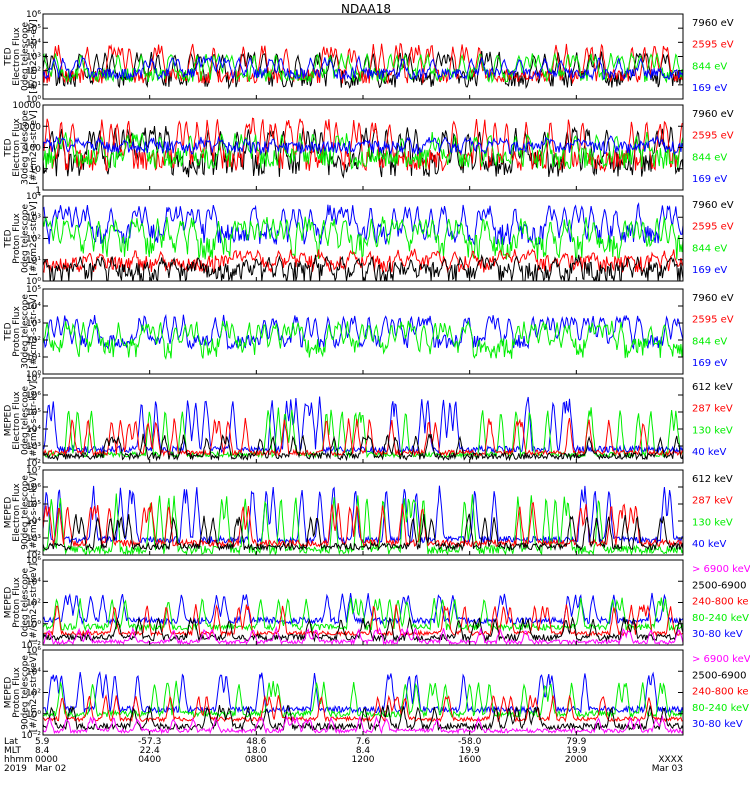 The height and width of the screenshot is (800, 750). What do you see at coordinates (719, 675) in the screenshot?
I see `legend-entry: 2500-6900` at bounding box center [719, 675].